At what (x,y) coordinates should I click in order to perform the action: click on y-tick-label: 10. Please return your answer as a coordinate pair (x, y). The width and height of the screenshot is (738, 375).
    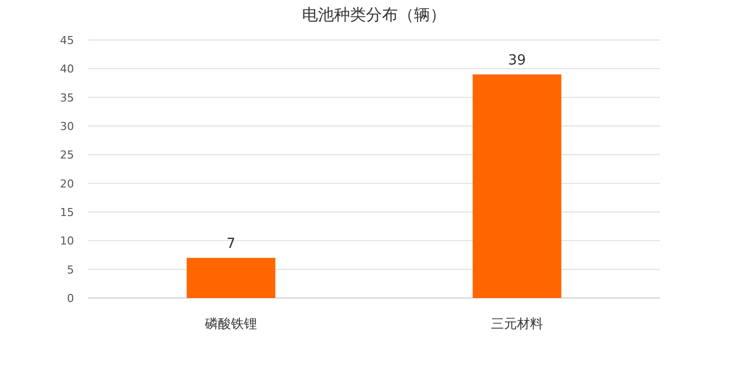
    Looking at the image, I should click on (67, 241).